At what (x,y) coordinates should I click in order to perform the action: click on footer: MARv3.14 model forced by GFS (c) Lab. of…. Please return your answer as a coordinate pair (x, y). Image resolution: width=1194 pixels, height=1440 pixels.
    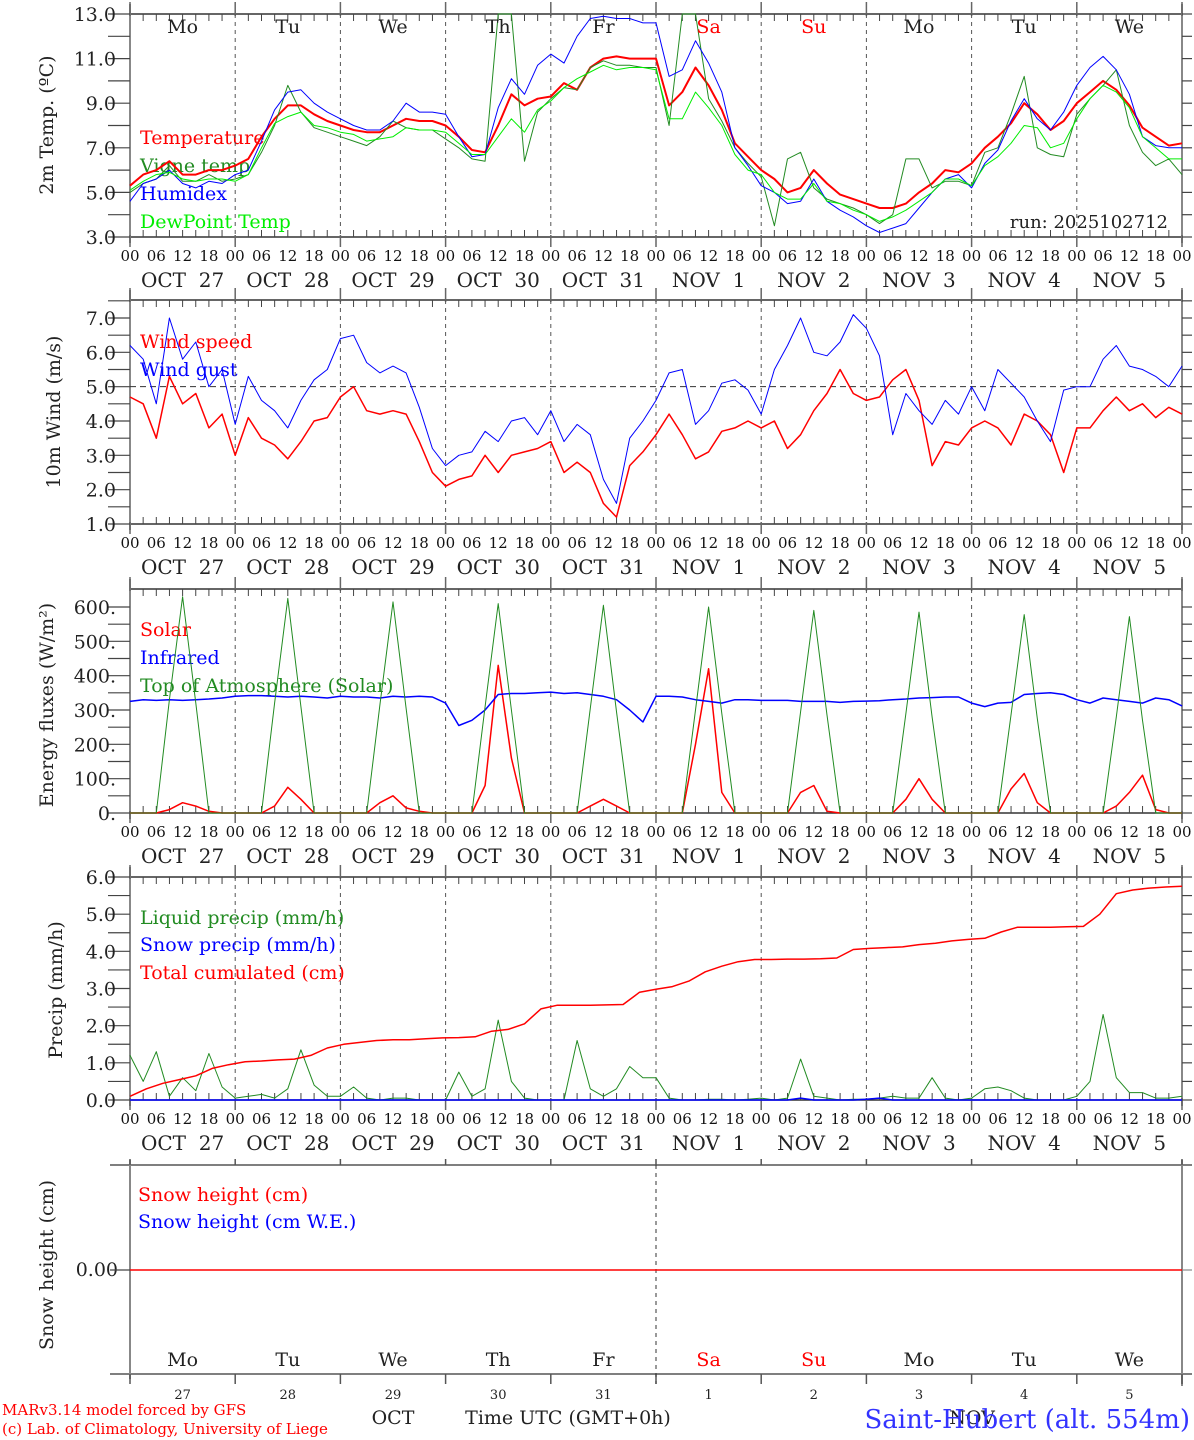
    Looking at the image, I should click on (596, 1419).